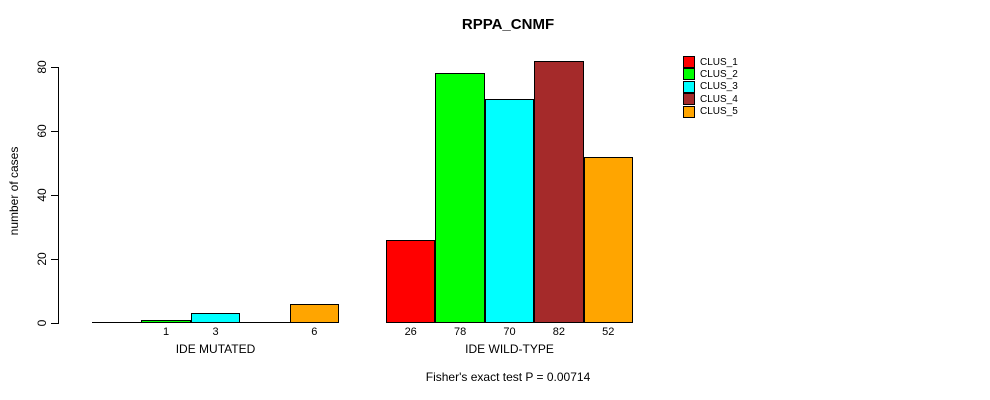  I want to click on legend-label: CLUS_5, so click(719, 112).